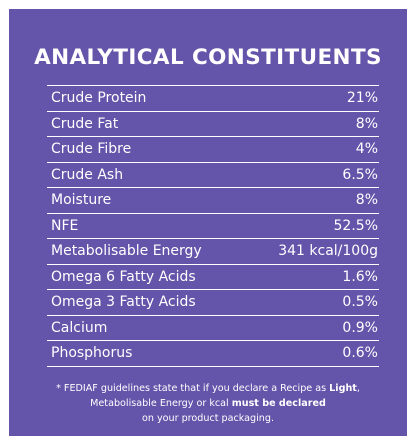  What do you see at coordinates (99, 98) in the screenshot?
I see `constituent-name: Crude Protein` at bounding box center [99, 98].